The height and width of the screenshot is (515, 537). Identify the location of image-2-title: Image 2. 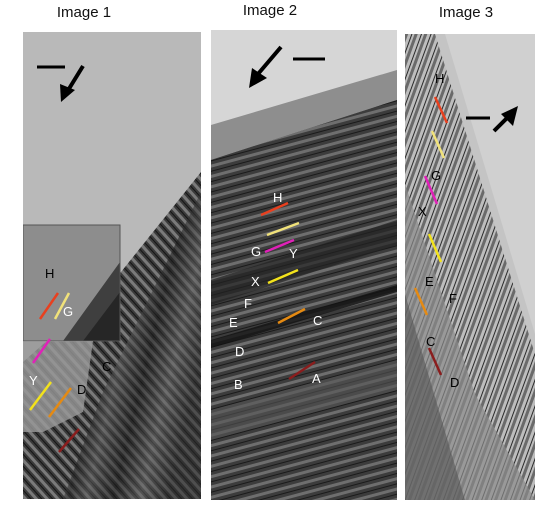
(270, 10).